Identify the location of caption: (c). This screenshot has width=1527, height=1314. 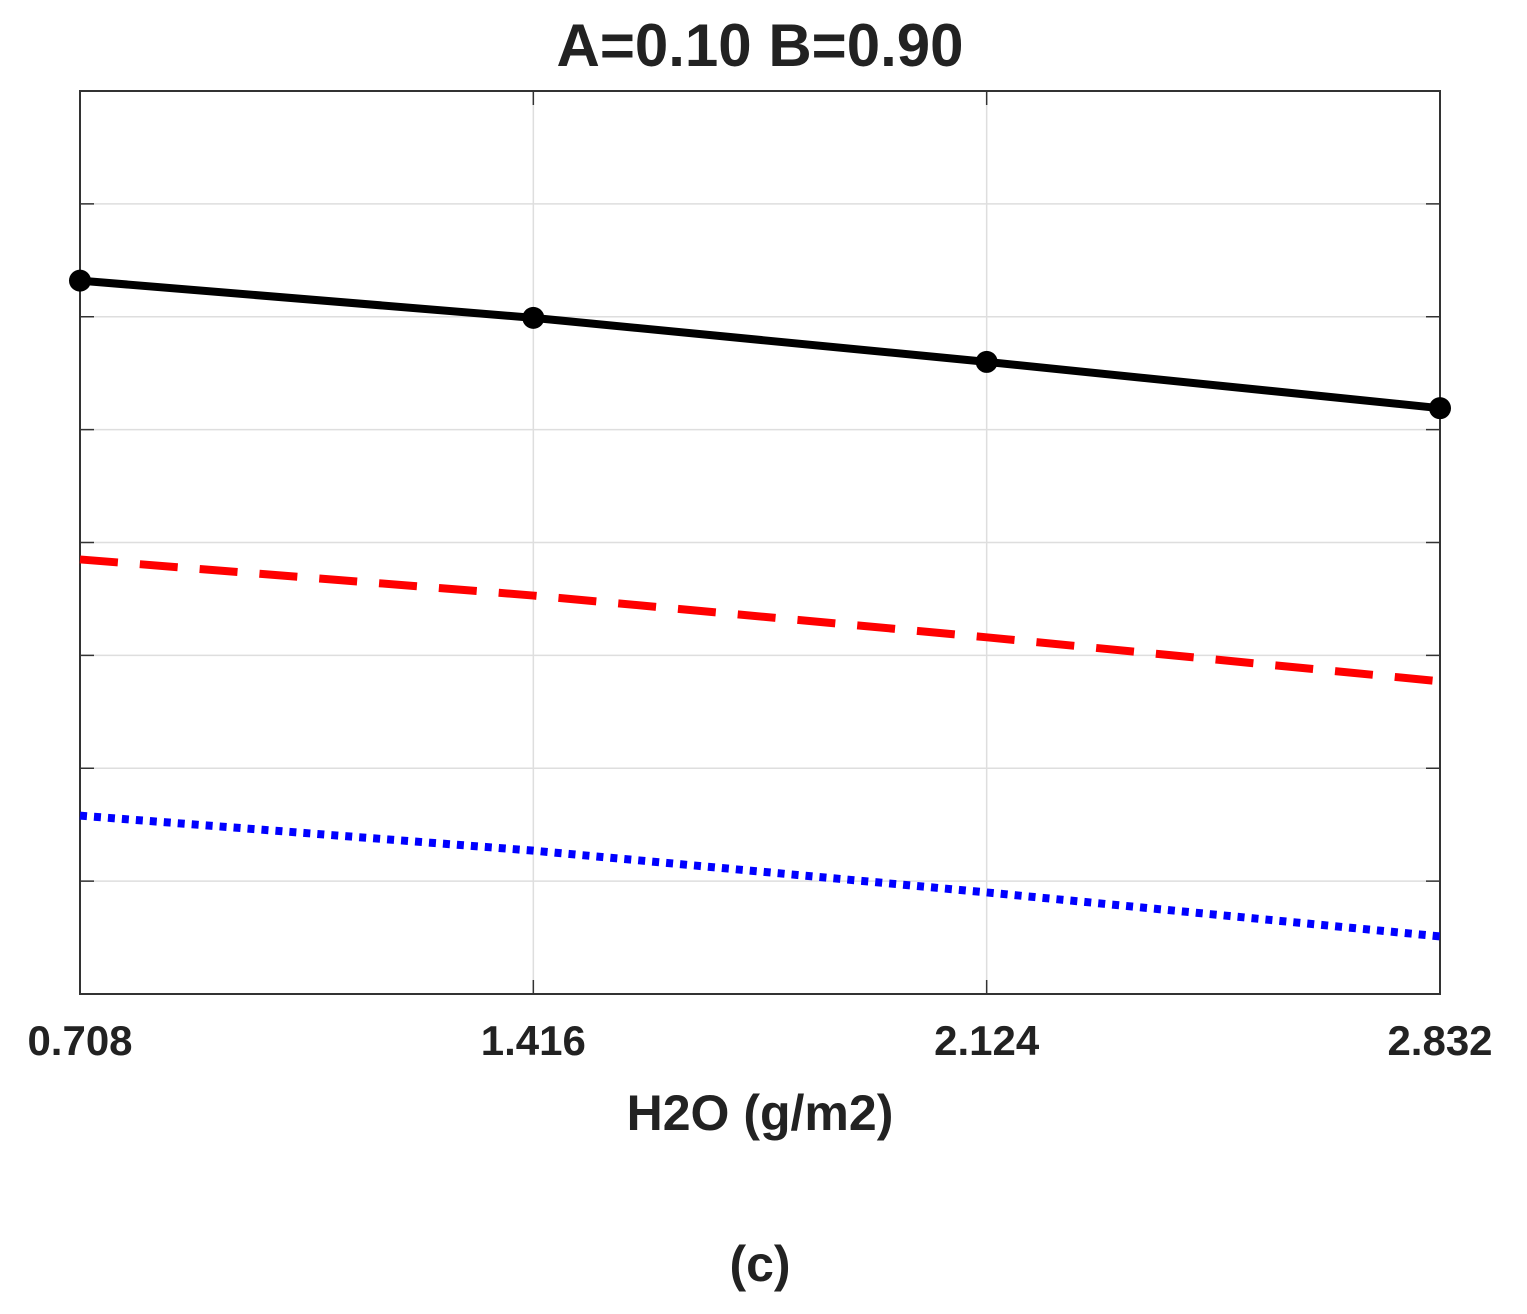
(759, 1264).